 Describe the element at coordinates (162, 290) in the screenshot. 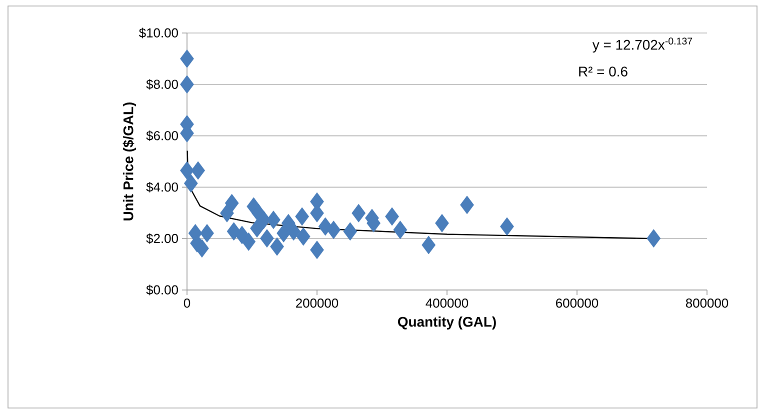

I see `y-tick-label: $0.00` at that location.